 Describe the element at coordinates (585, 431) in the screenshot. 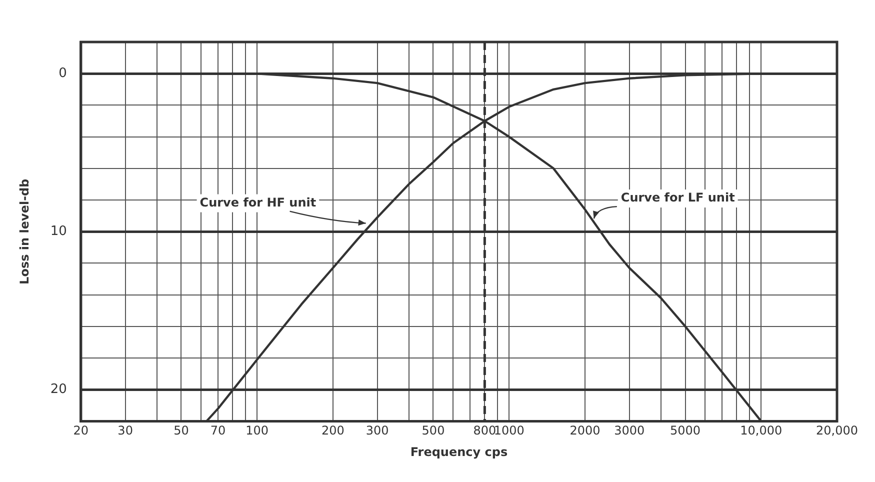

I see `x-tick-label: 2000` at that location.